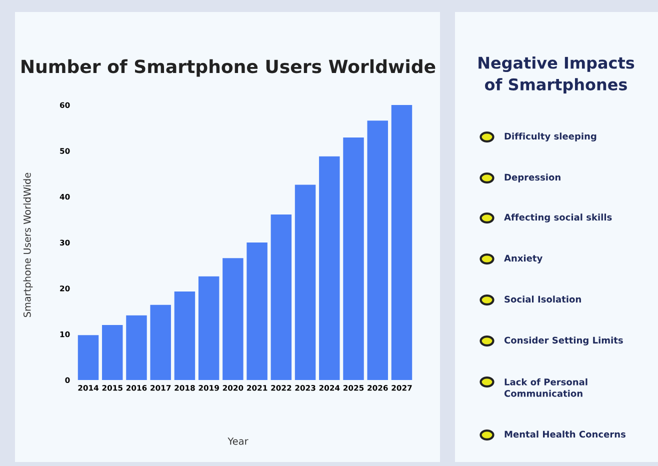 The image size is (658, 466). Describe the element at coordinates (532, 178) in the screenshot. I see `text: Depression` at that location.